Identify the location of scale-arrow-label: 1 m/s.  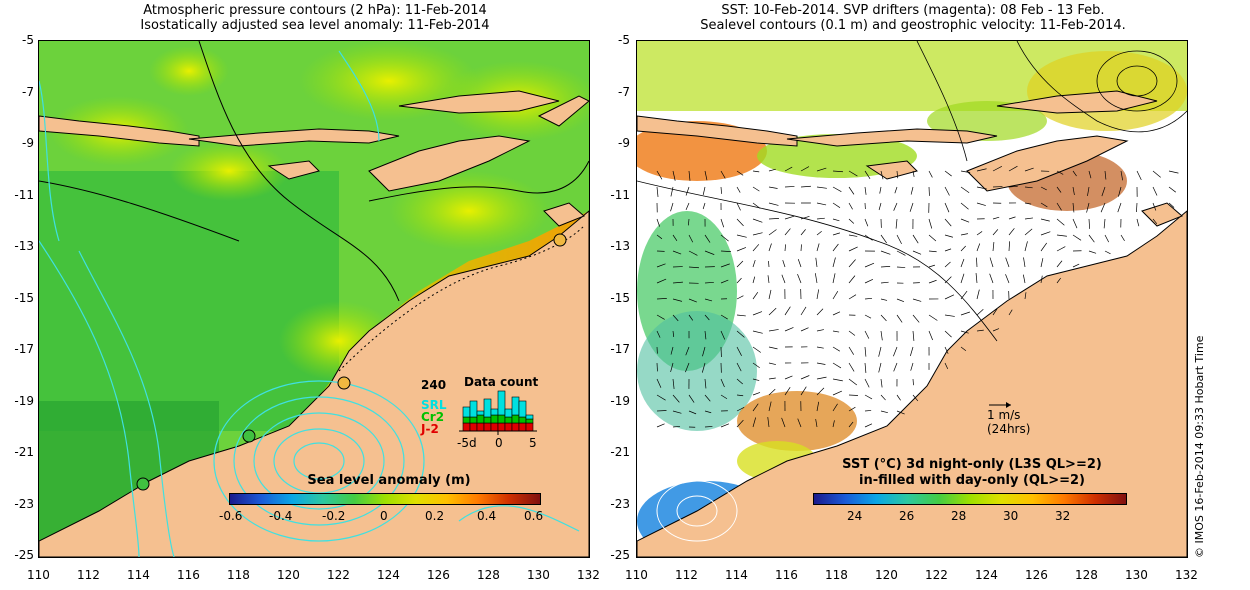
(1003, 415).